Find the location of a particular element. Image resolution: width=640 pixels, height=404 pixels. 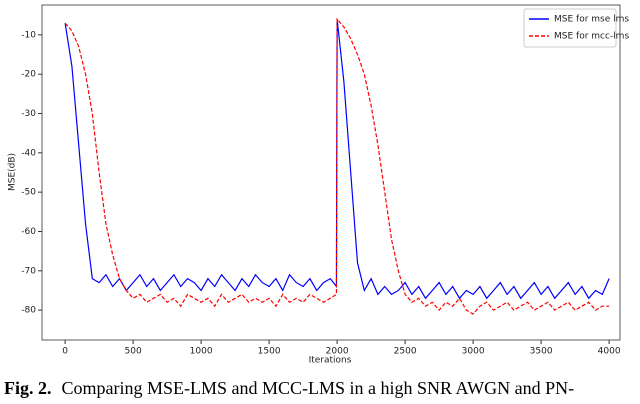

y-tick-label: -80 is located at coordinates (28, 311).